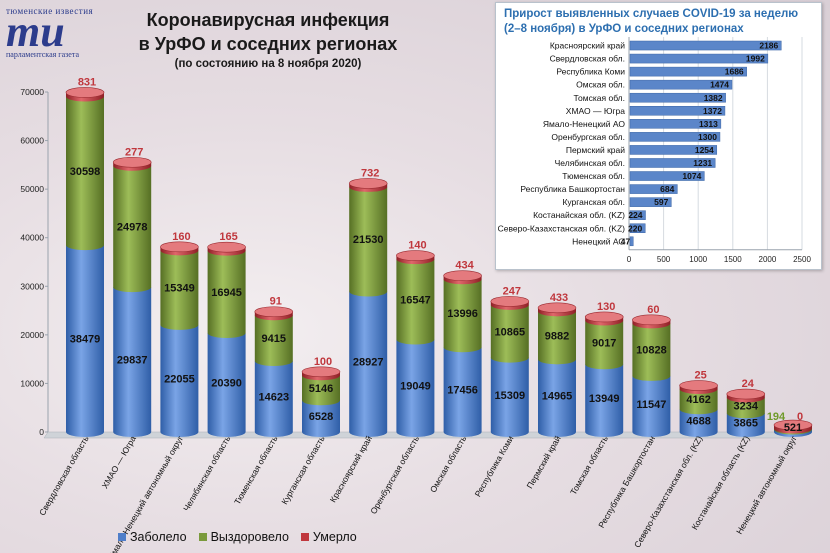 This screenshot has height=553, width=830. I want to click on chart-legend: Заболело Выздоровело Умерло, so click(237, 537).